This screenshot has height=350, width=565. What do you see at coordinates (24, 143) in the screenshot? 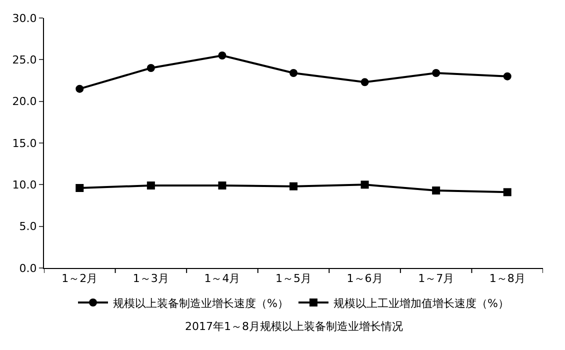
I see `y-tick-label: 15.0` at bounding box center [24, 143].